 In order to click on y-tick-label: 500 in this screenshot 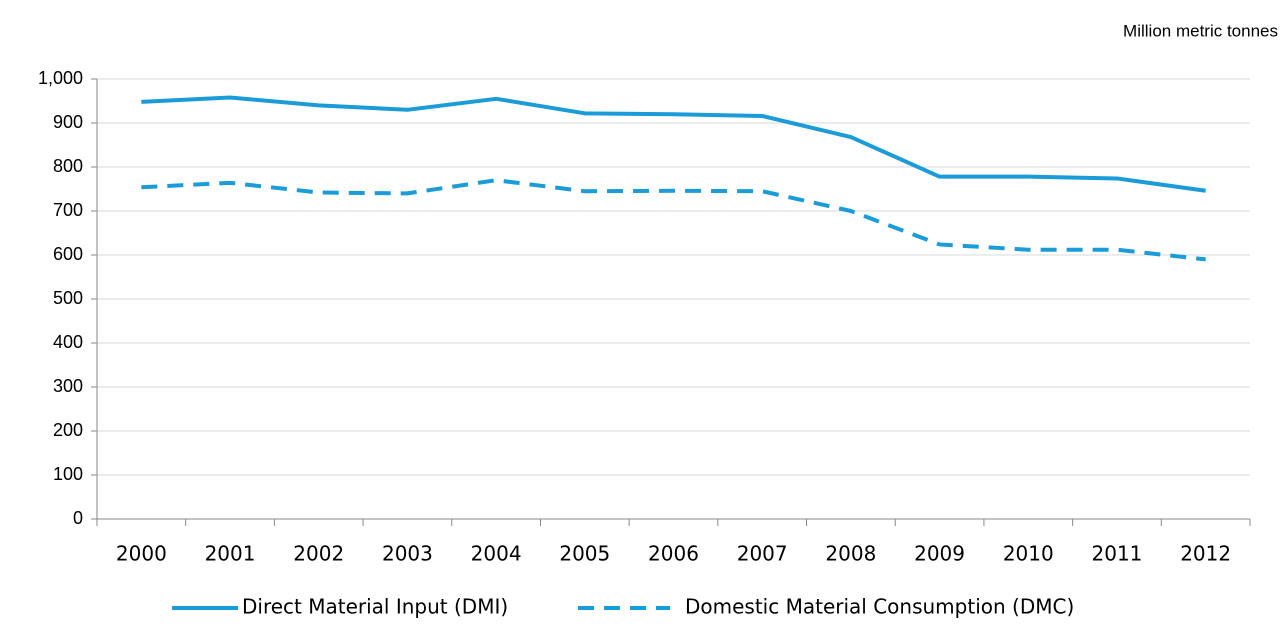, I will do `click(68, 298)`.